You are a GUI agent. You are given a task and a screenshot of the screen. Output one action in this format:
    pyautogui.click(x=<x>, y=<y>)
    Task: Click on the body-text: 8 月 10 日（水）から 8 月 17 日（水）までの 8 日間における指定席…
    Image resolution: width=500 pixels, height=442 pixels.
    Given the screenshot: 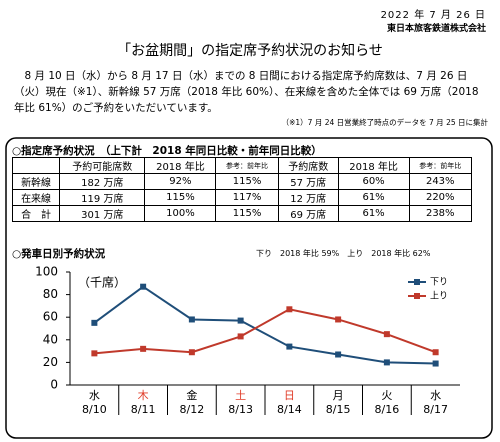 What is the action you would take?
    pyautogui.click(x=246, y=92)
    